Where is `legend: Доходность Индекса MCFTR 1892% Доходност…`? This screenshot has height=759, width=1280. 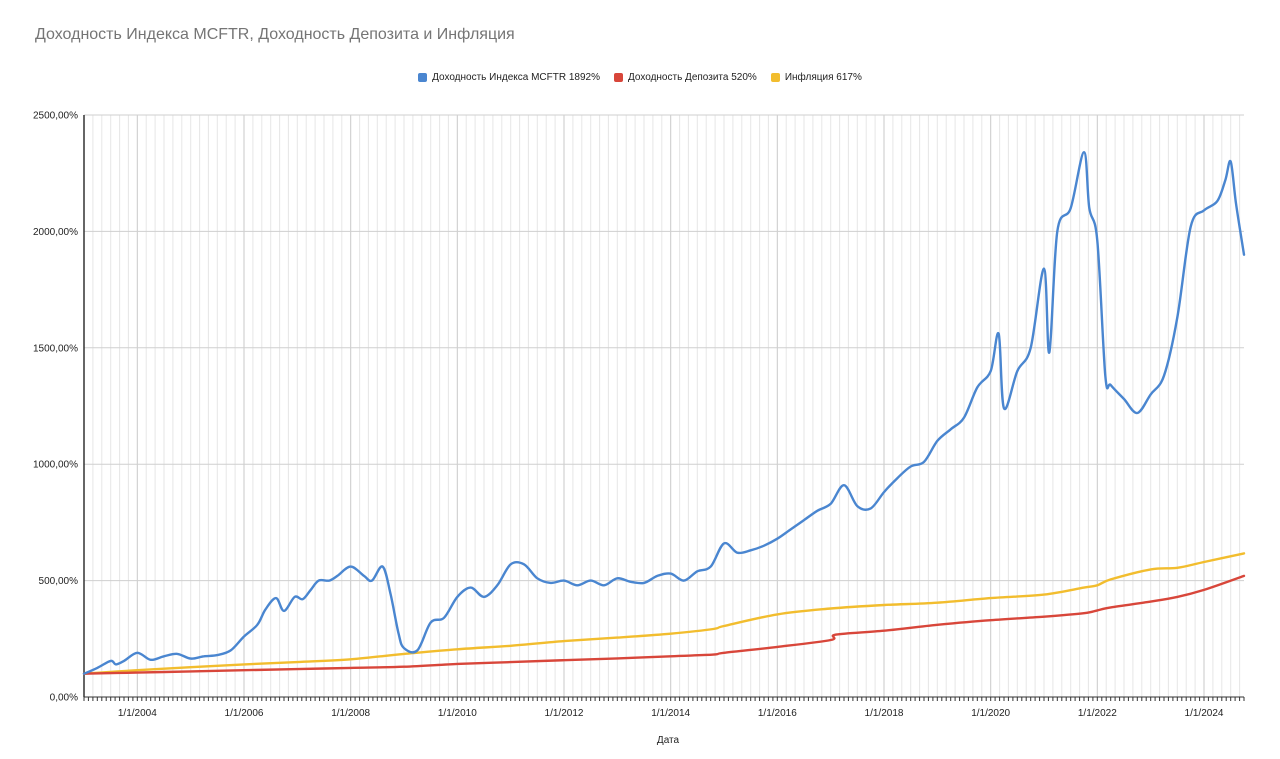 legend: Доходность Индекса MCFTR 1892% Доходност… is located at coordinates (640, 77).